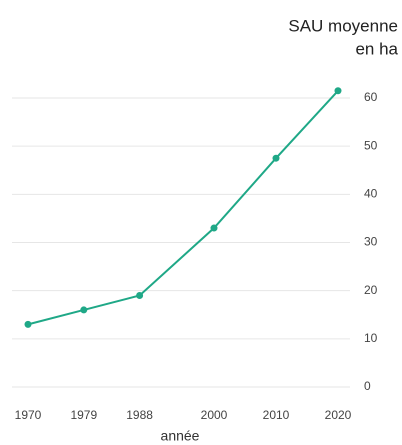 The height and width of the screenshot is (445, 402). I want to click on y-tick-label: 30, so click(371, 242).